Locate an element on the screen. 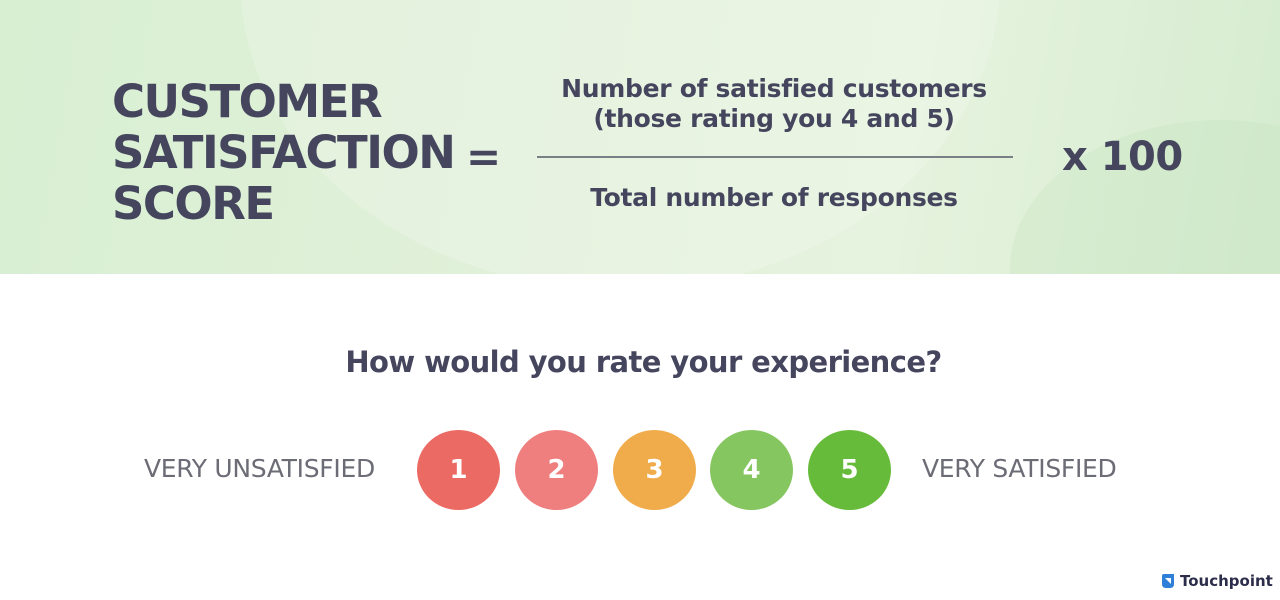  survey-question: How would you rate your experience? is located at coordinates (643, 362).